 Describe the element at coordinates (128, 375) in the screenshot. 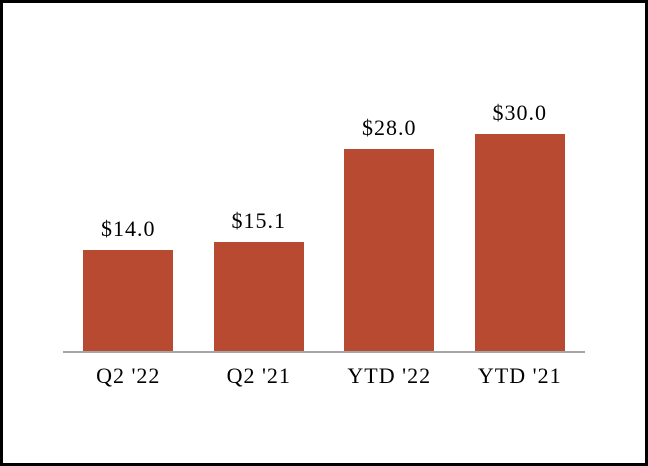

I see `x-axis-category-label: Q2 '22` at that location.